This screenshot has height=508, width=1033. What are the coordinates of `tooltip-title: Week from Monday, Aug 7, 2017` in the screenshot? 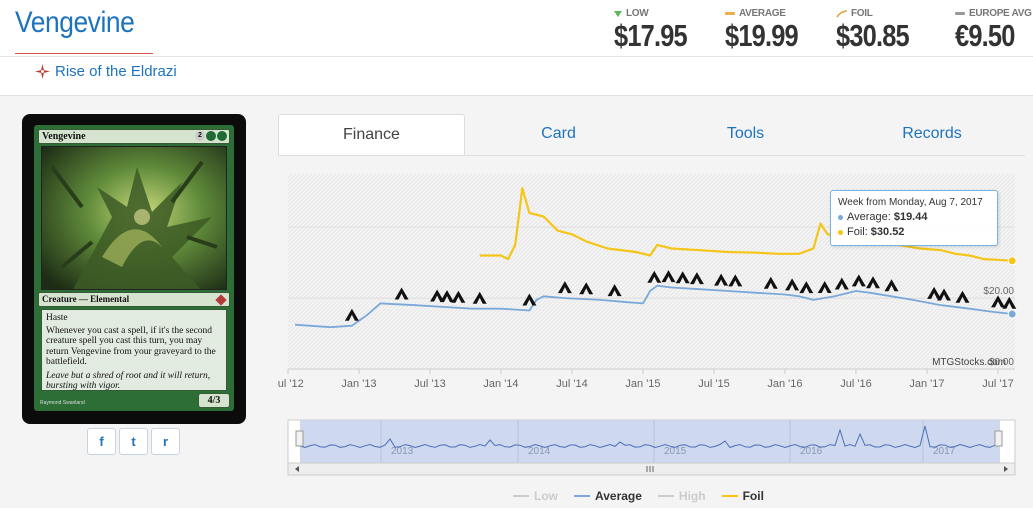 It's located at (910, 202).